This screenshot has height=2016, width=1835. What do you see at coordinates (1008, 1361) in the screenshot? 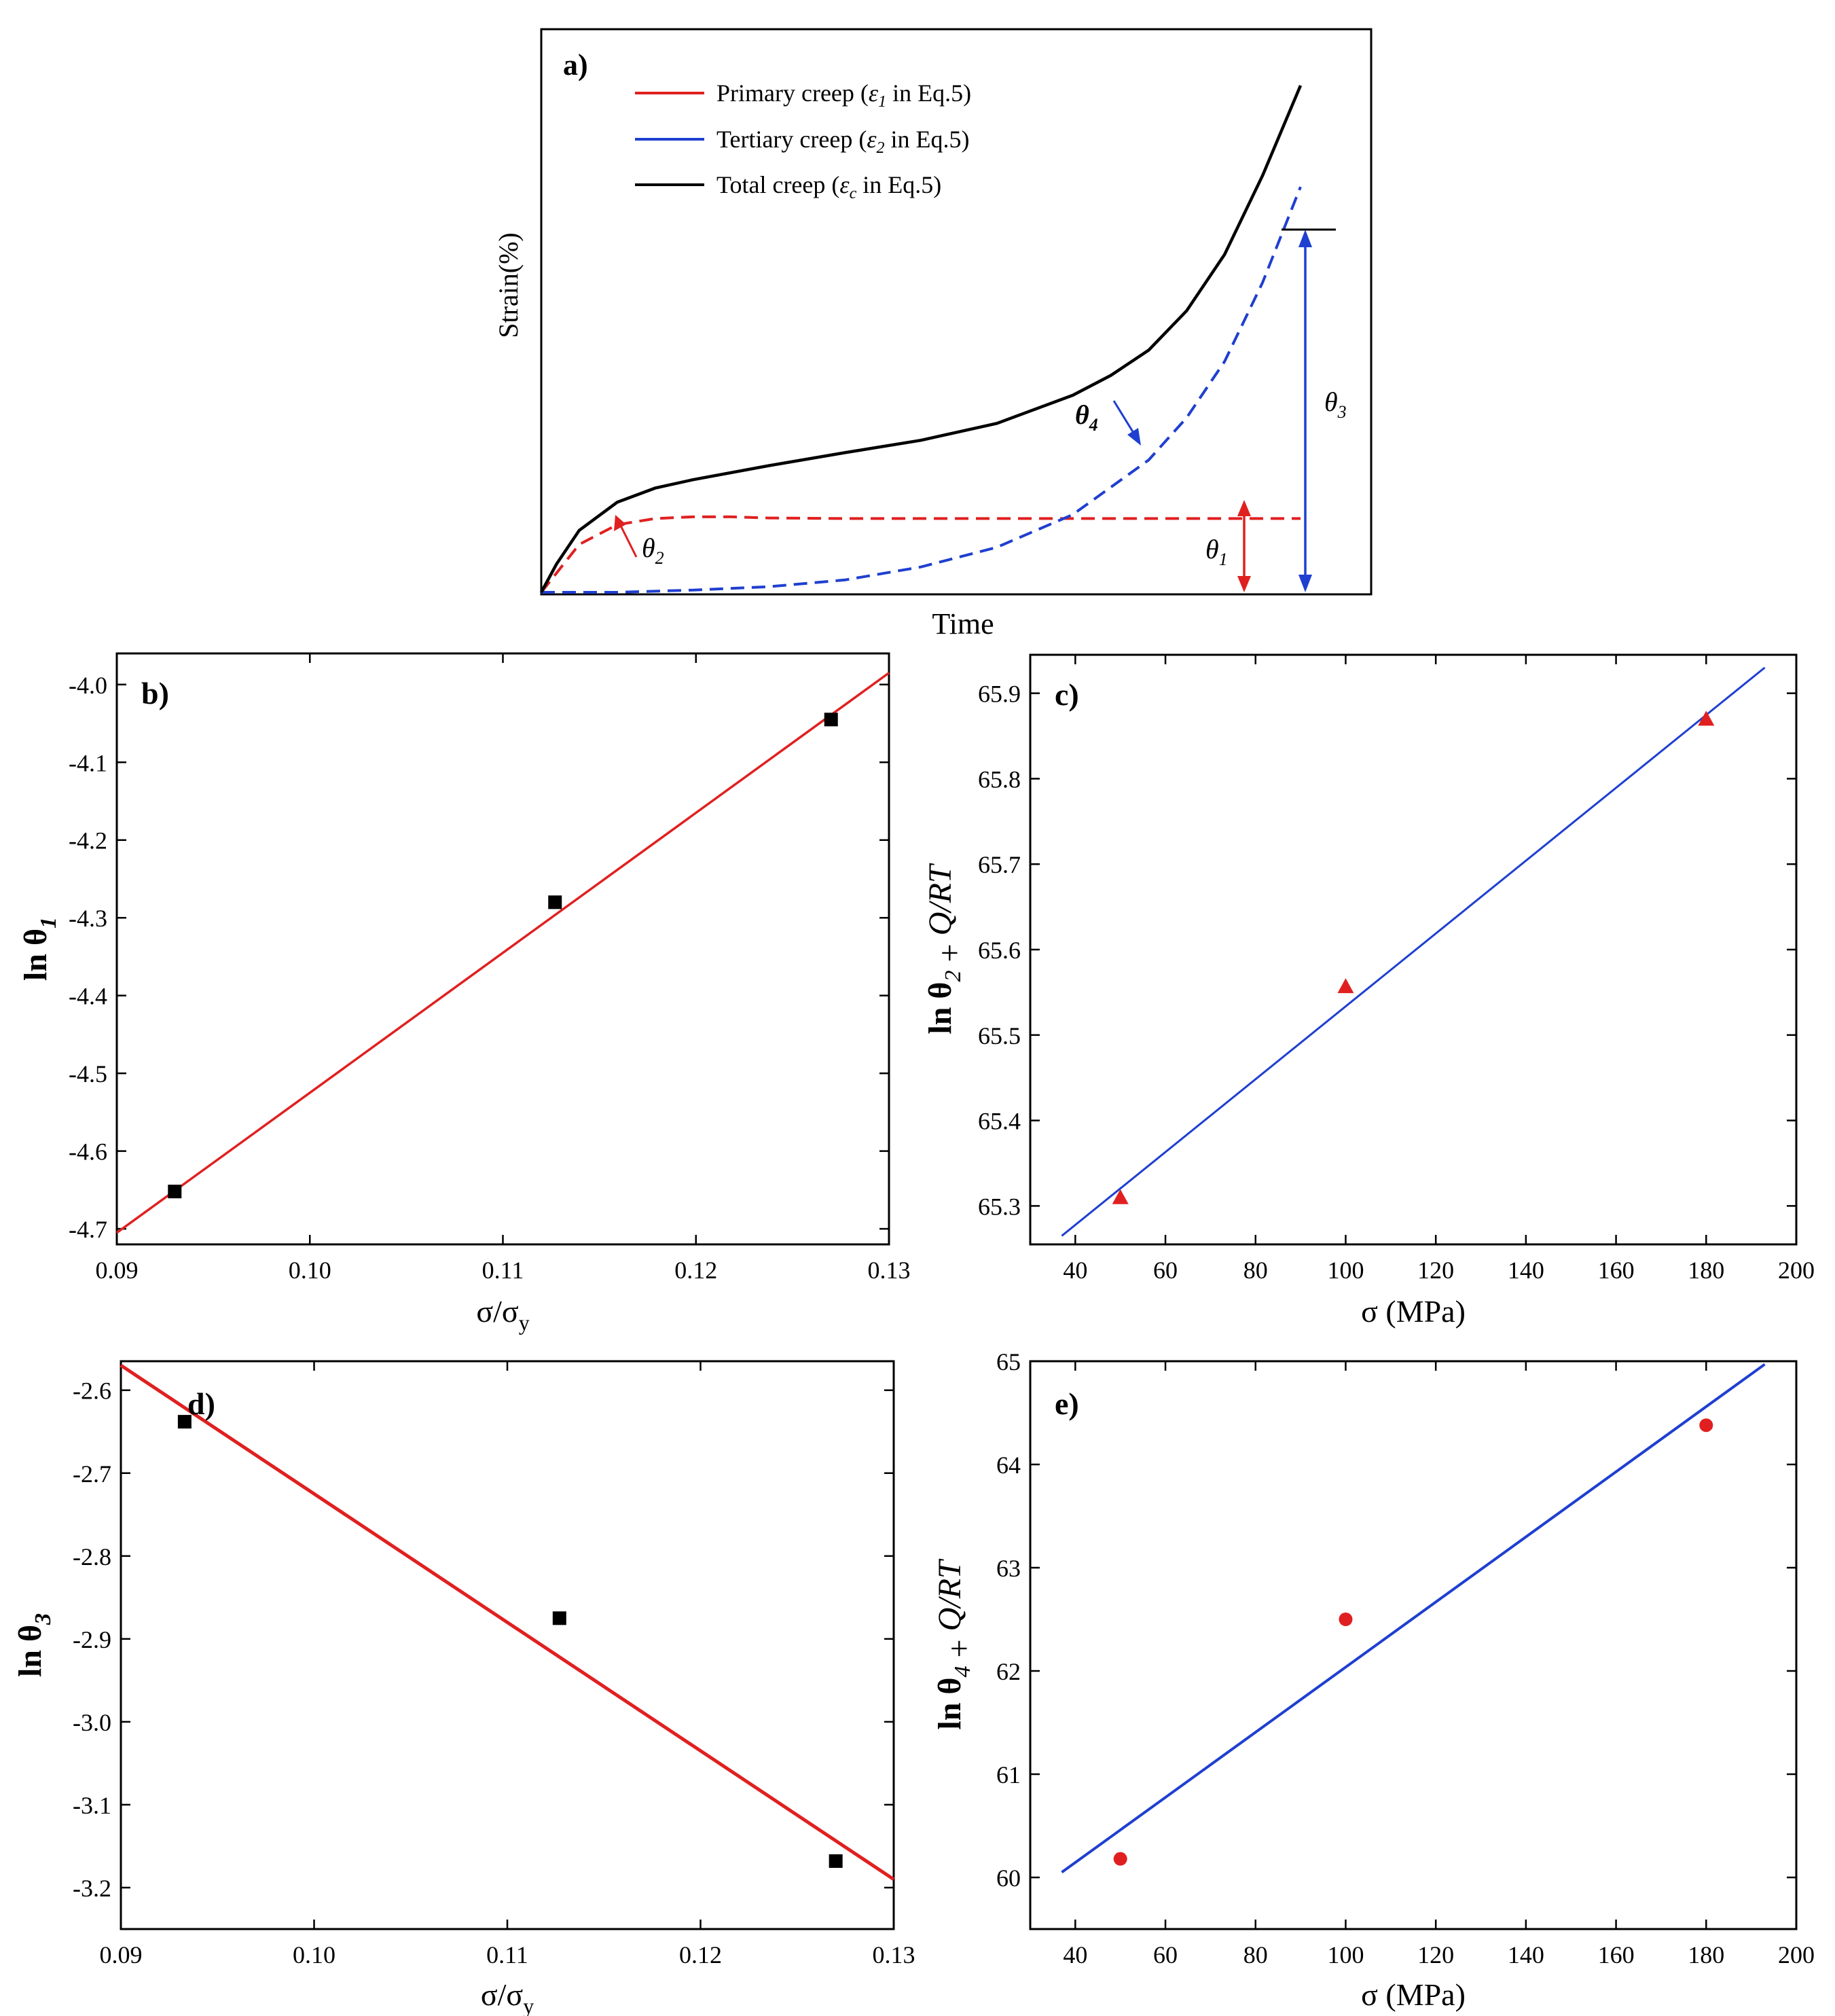
I see `y-tick-label: 65` at bounding box center [1008, 1361].